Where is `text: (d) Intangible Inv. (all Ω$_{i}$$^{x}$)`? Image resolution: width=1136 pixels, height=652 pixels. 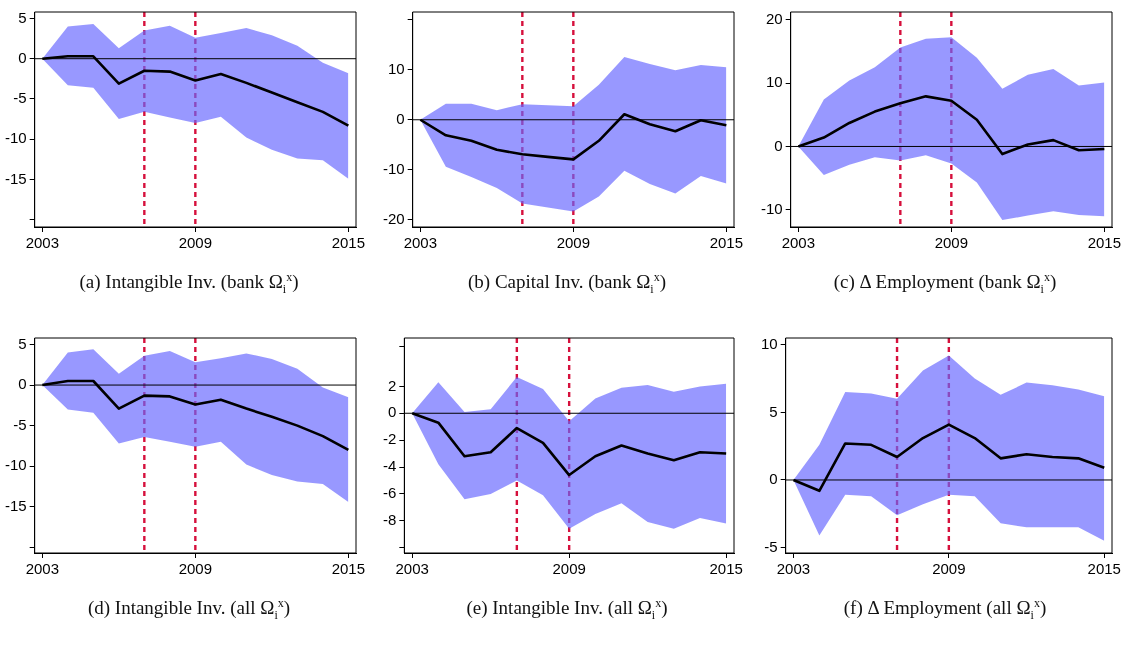 text: (d) Intangible Inv. (all Ω$_{i}$$^{x}$) is located at coordinates (189, 610).